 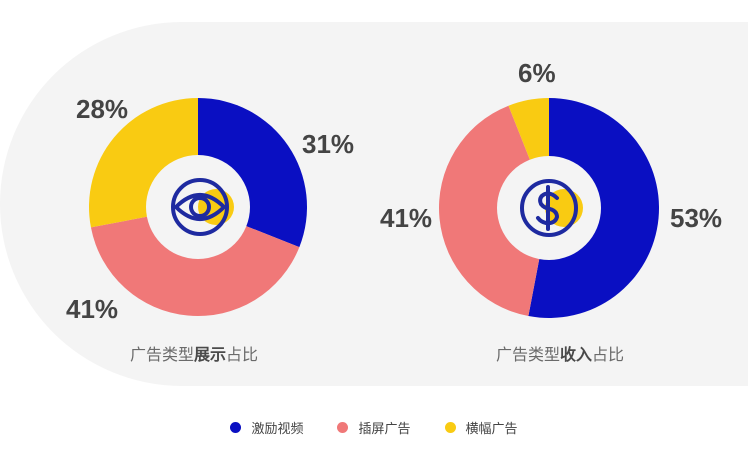 I want to click on slice-label-banner-revenue: 6%, so click(x=537, y=73).